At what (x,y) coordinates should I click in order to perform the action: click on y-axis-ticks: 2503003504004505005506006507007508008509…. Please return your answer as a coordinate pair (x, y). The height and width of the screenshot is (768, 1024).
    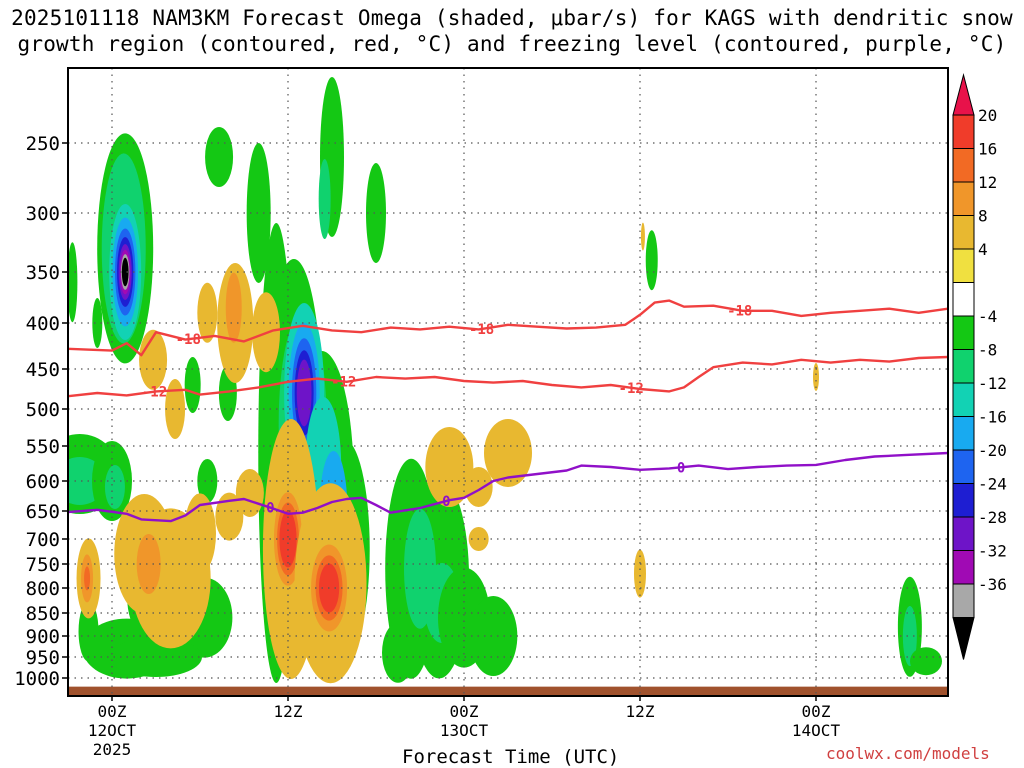
    Looking at the image, I should click on (41, 411).